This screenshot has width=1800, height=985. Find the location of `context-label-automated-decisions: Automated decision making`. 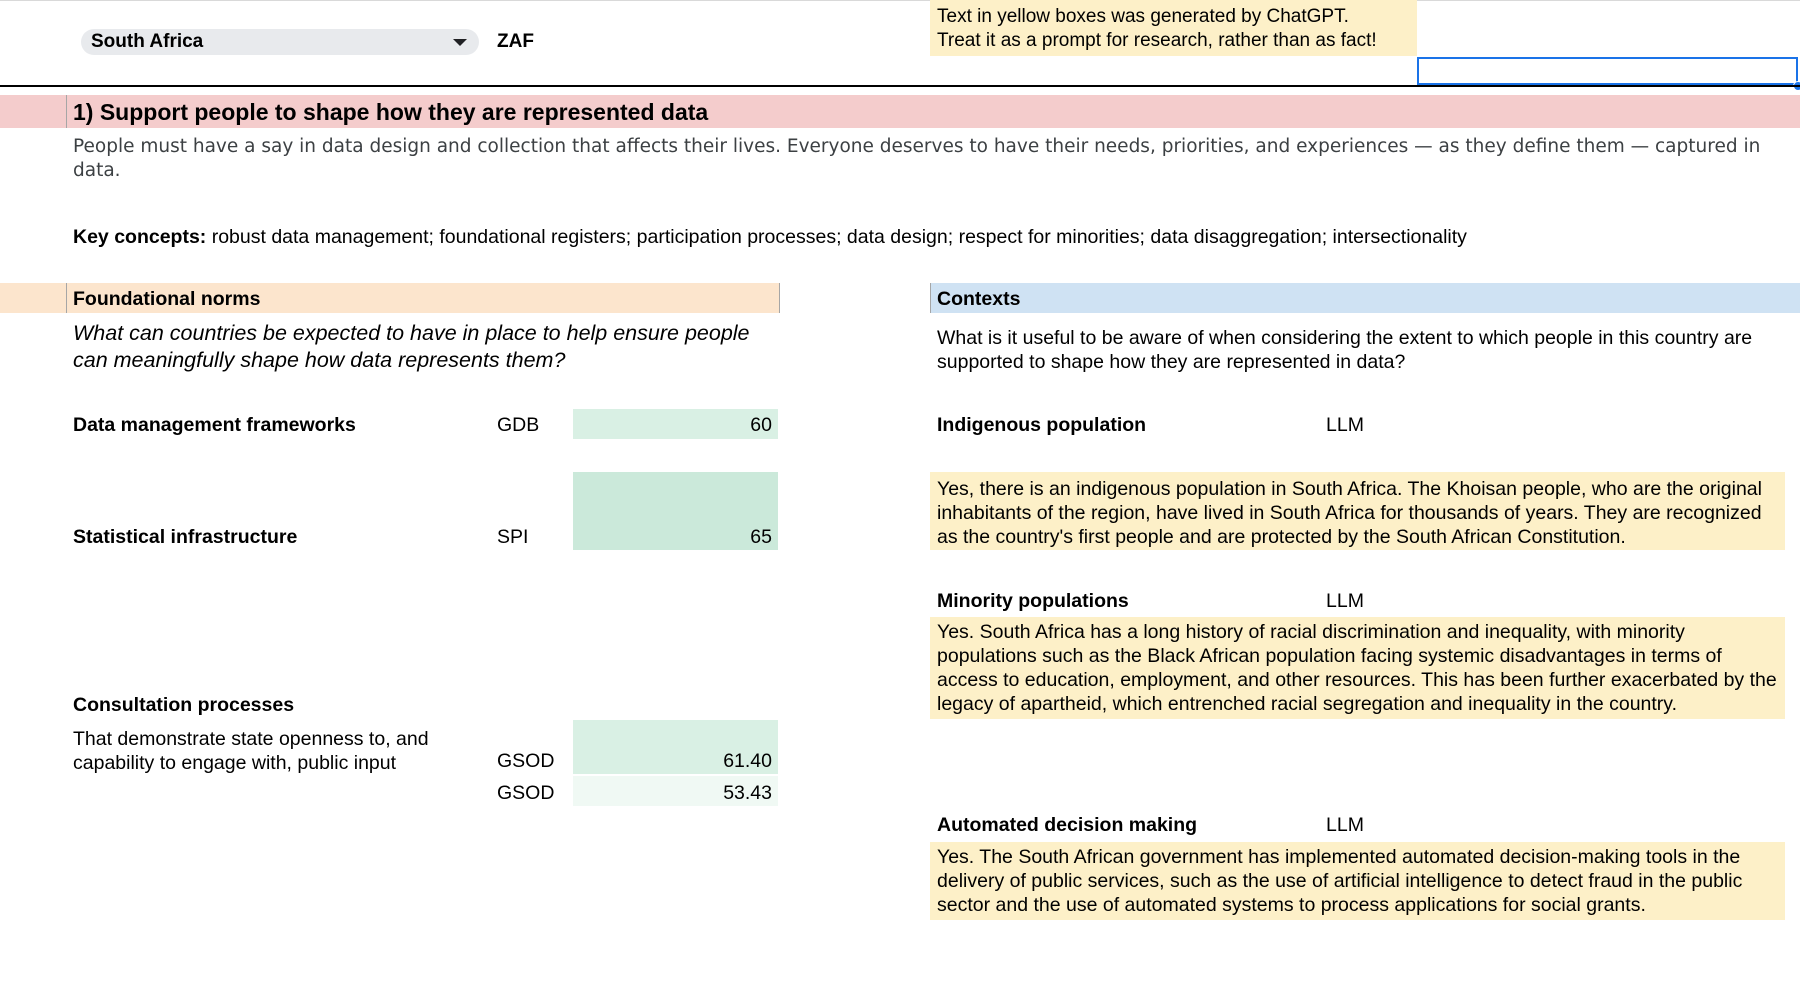

context-label-automated-decisions: Automated decision making is located at coordinates (1067, 825).